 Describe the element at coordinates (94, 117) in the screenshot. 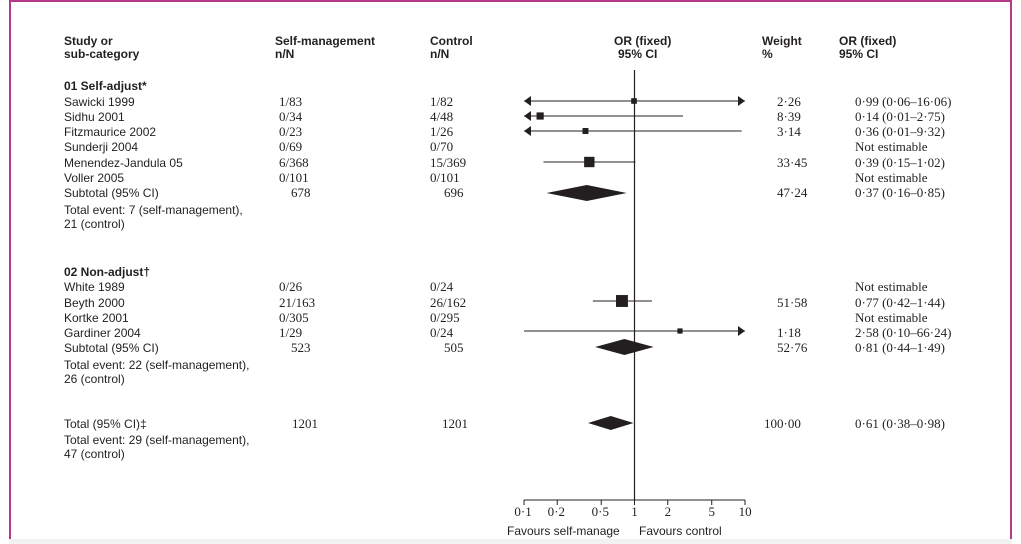

I see `study-name: Sidhu 2001` at that location.